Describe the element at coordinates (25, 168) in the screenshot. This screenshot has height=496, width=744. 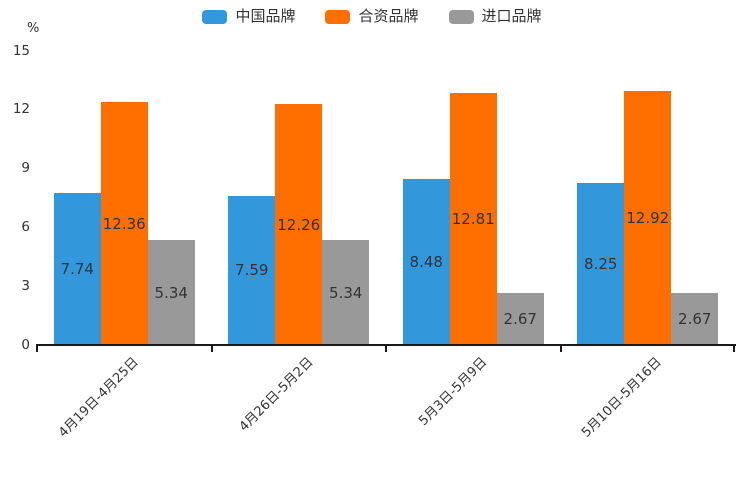
I see `y-tick-label: 9` at that location.